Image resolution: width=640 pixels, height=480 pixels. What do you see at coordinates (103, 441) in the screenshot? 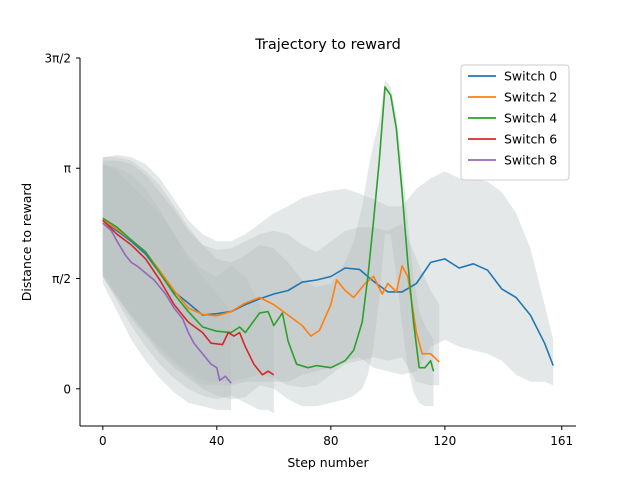
I see `x-tick-label: 0` at bounding box center [103, 441].